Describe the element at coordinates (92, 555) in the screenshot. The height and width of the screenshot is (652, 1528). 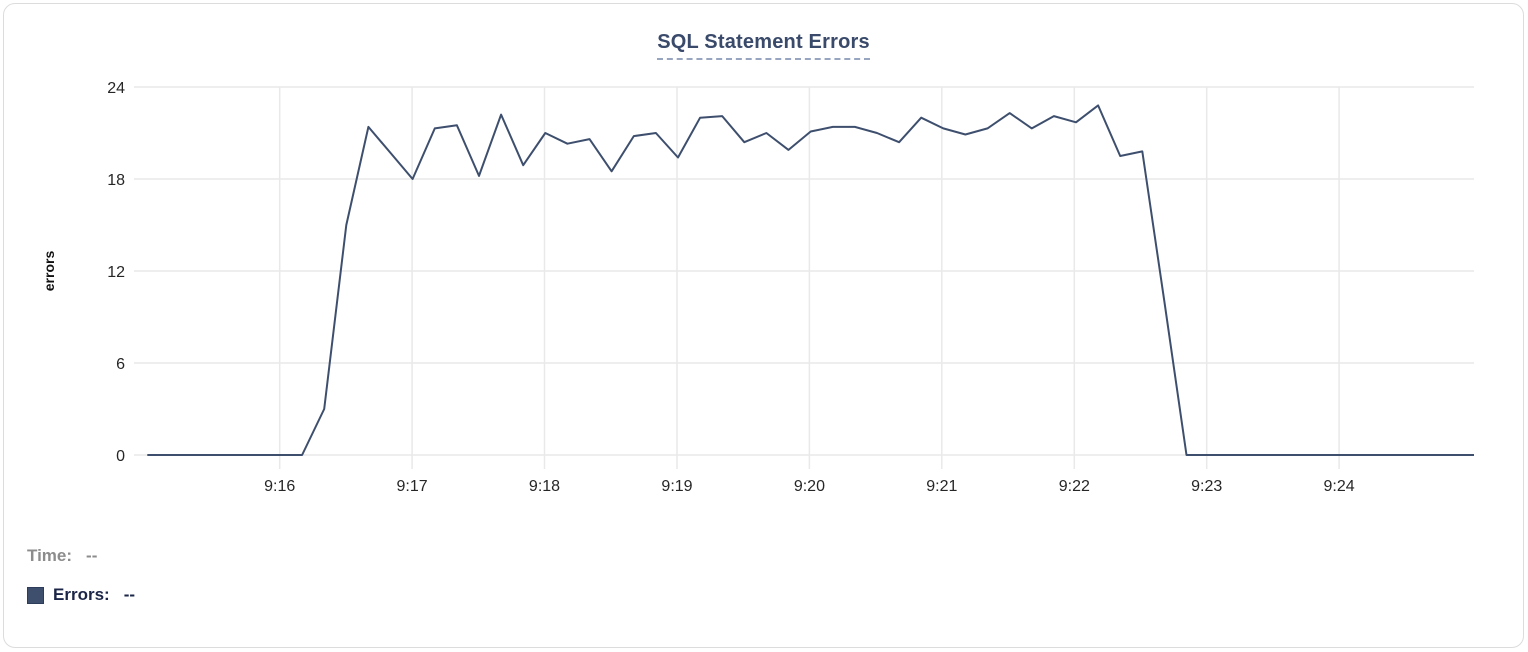
I see `time-readout-value: --` at that location.